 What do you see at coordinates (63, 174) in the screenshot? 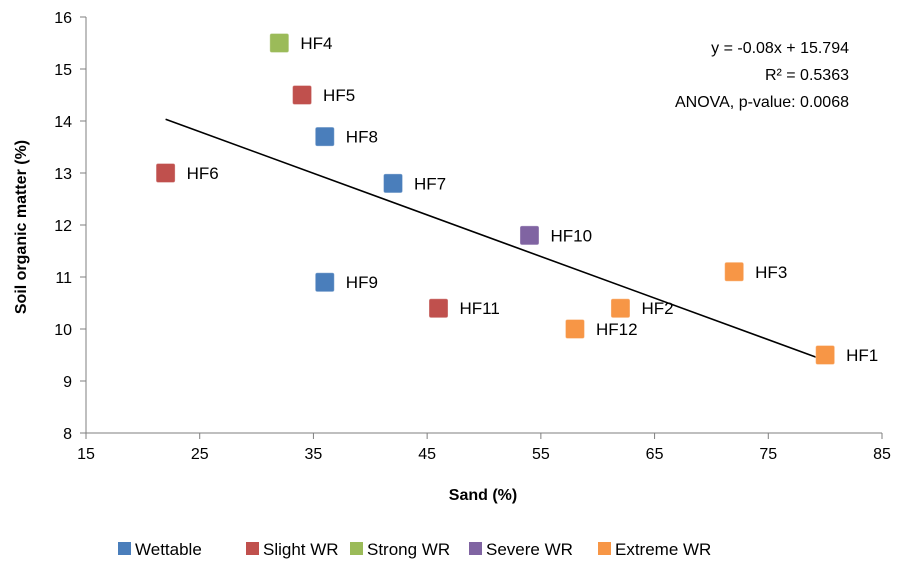
I see `y-tick-label: 13` at bounding box center [63, 174].